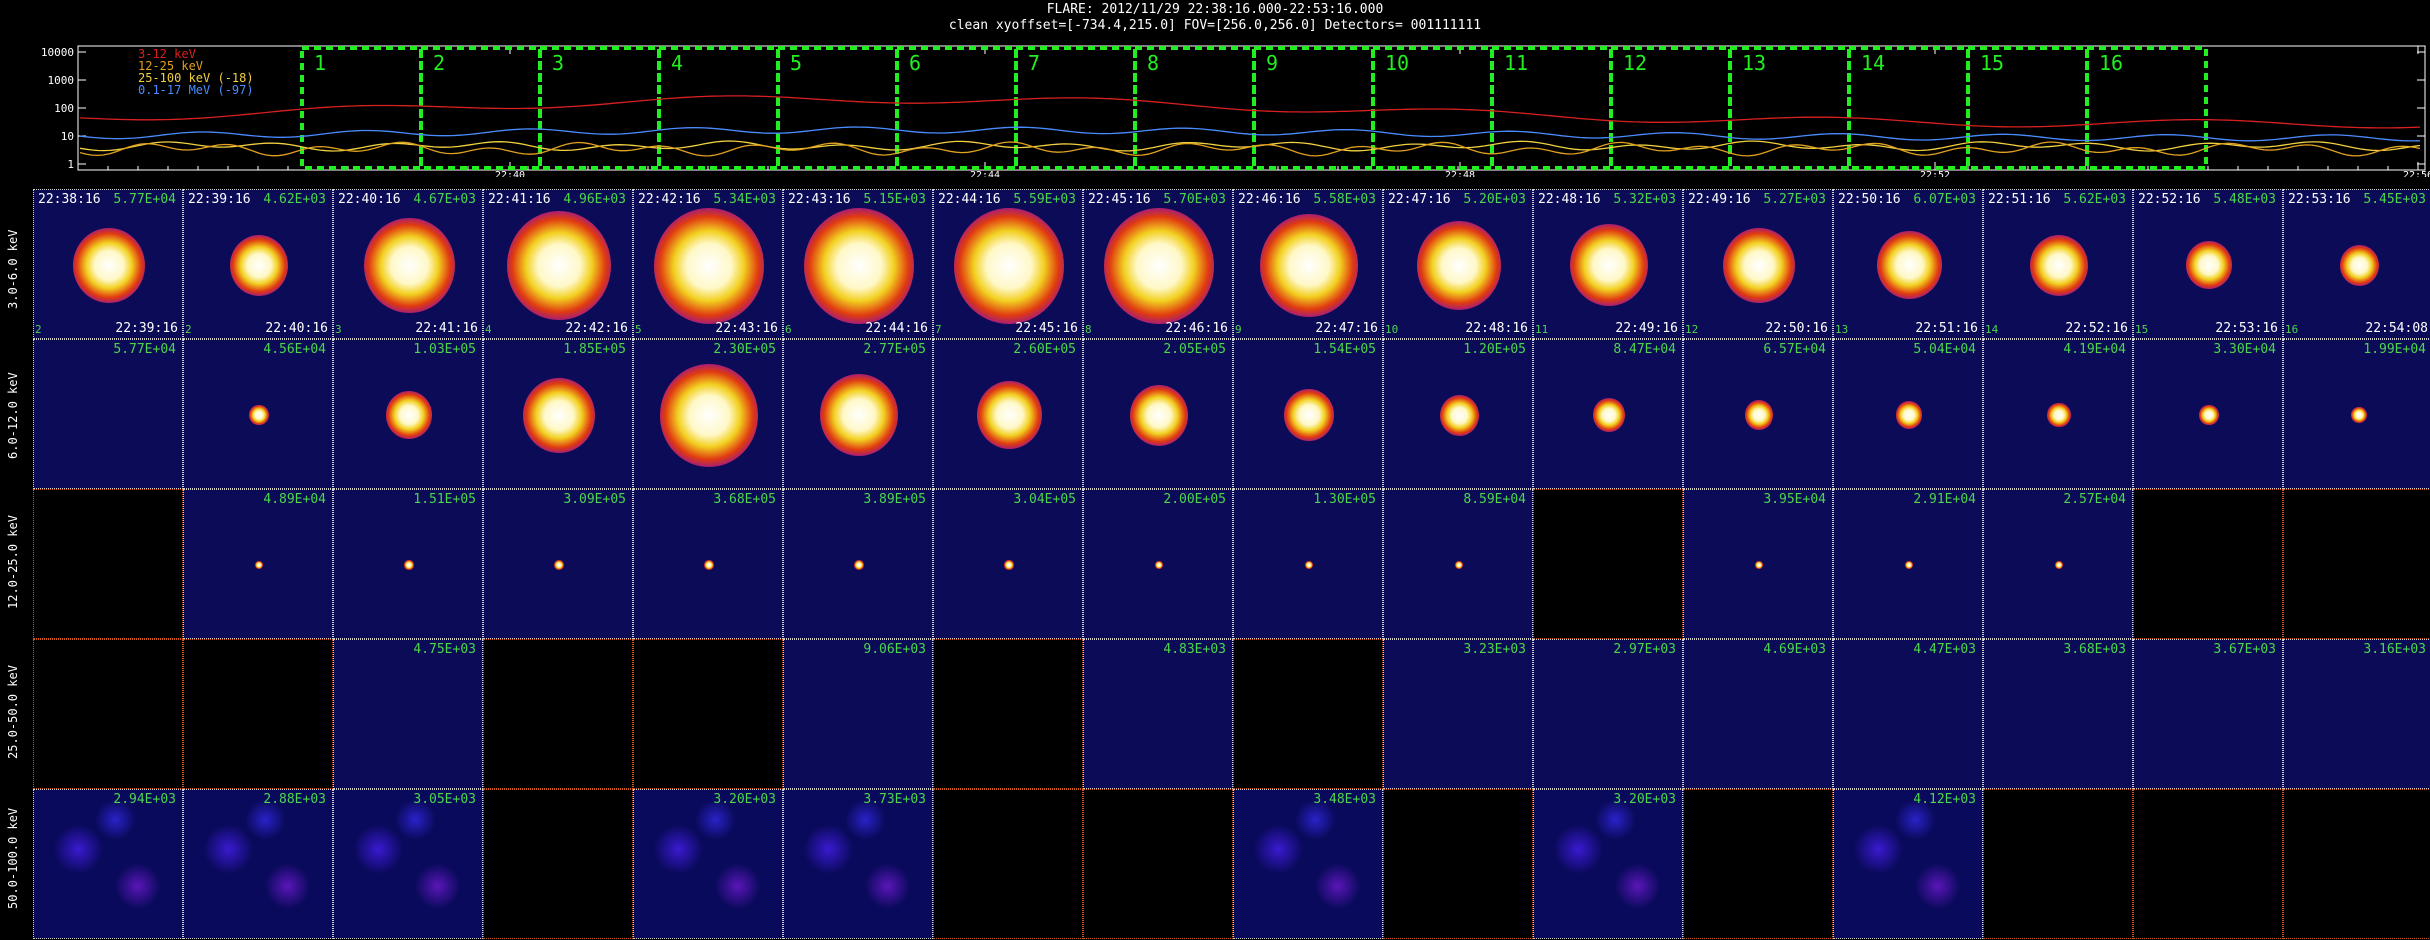  Describe the element at coordinates (1946, 328) in the screenshot. I see `end-time-label: 22:51:16` at that location.